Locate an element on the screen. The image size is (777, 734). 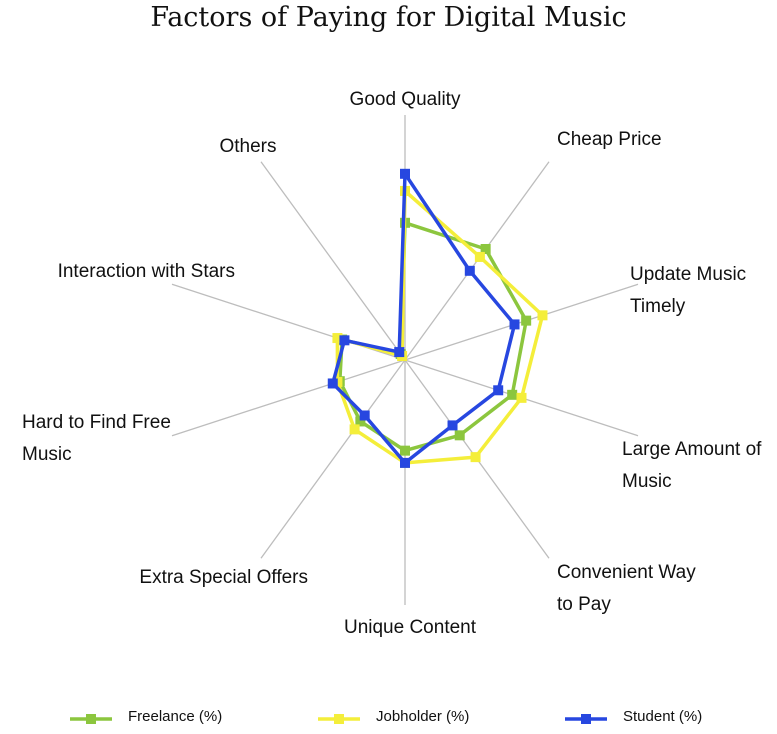
category-label: Update Music Timely is located at coordinates (688, 290).